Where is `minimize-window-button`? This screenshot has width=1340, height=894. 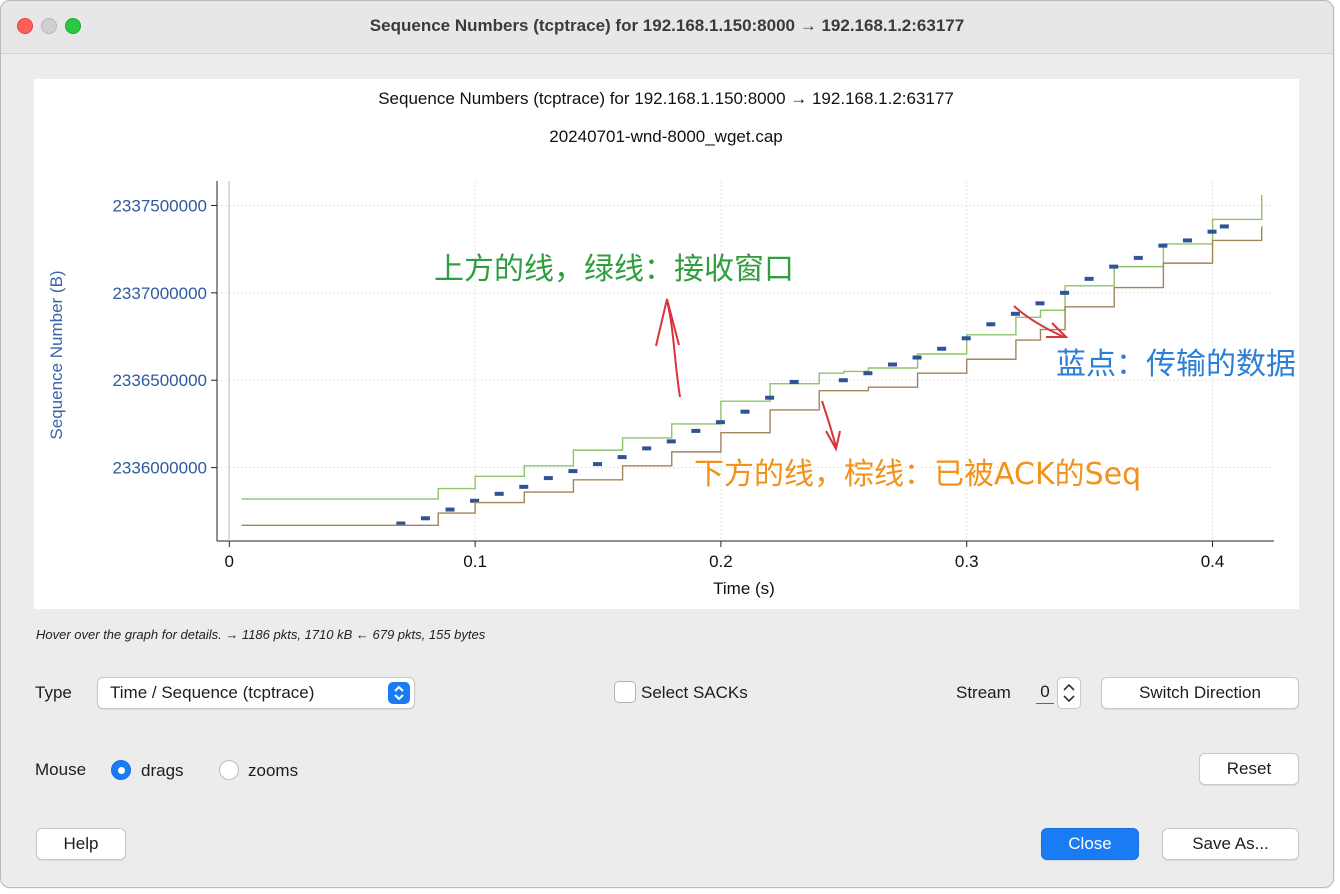 minimize-window-button is located at coordinates (49, 26).